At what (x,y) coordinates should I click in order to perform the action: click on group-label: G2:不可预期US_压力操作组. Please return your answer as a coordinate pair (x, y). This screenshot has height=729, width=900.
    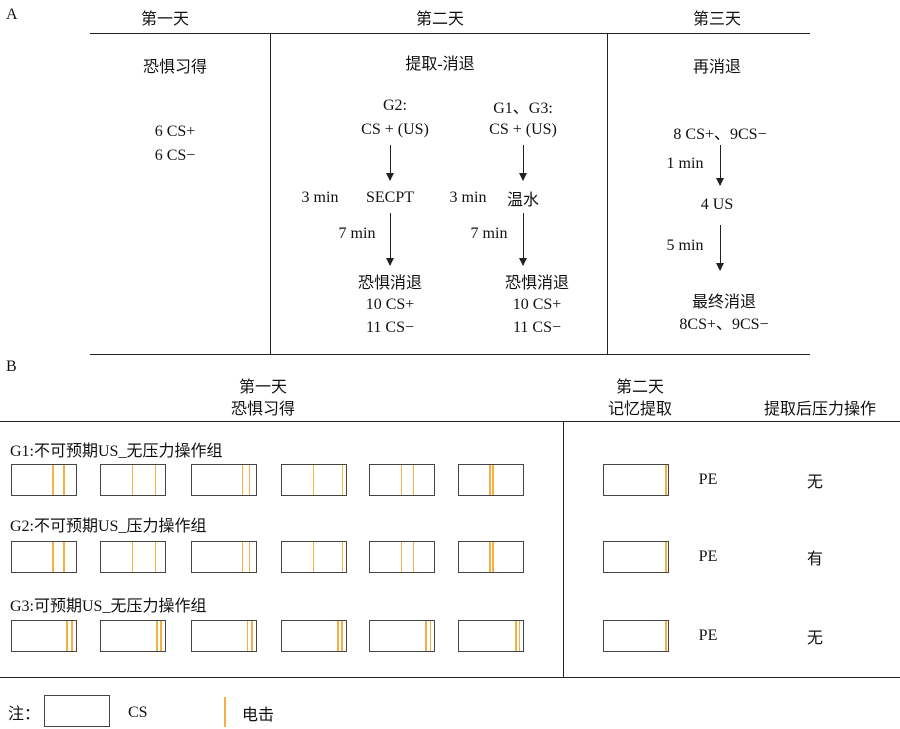
    Looking at the image, I should click on (108, 526).